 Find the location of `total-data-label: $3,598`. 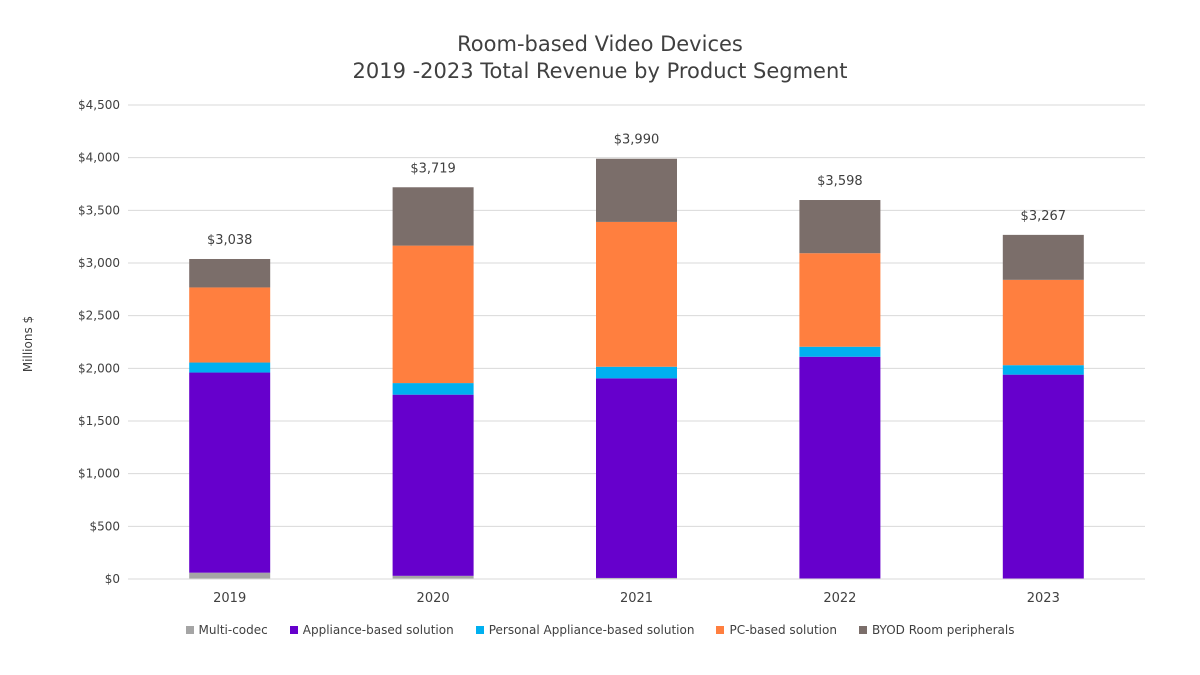

total-data-label: $3,598 is located at coordinates (840, 181).